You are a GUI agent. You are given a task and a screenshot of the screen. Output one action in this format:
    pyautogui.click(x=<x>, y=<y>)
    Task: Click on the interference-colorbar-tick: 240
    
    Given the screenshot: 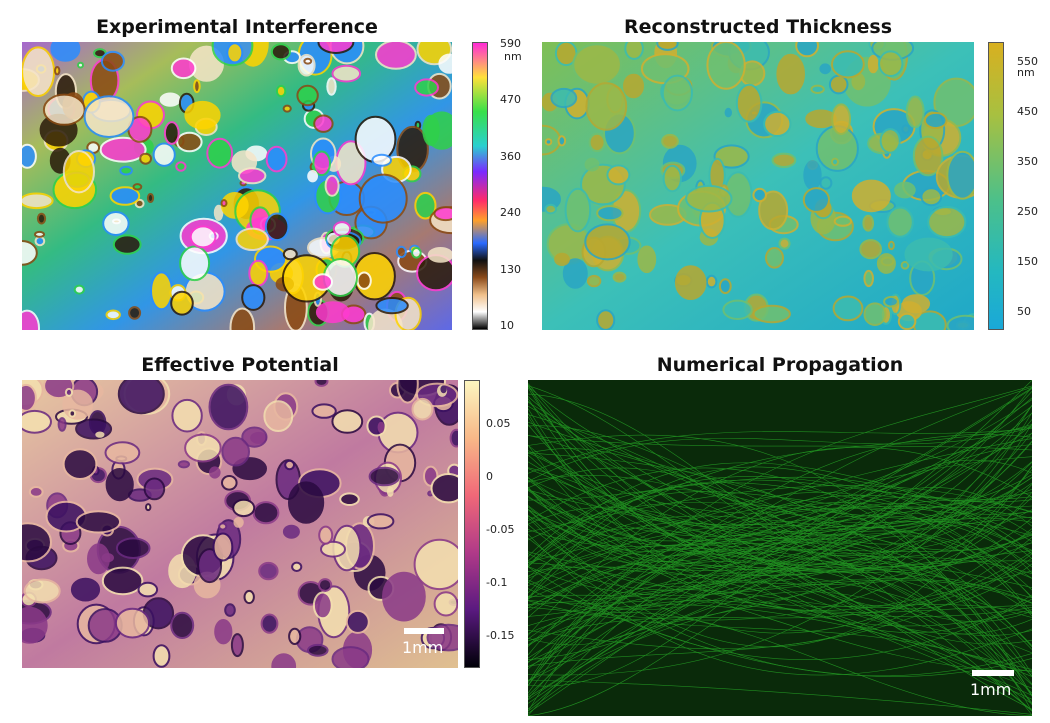 What is the action you would take?
    pyautogui.click(x=510, y=213)
    